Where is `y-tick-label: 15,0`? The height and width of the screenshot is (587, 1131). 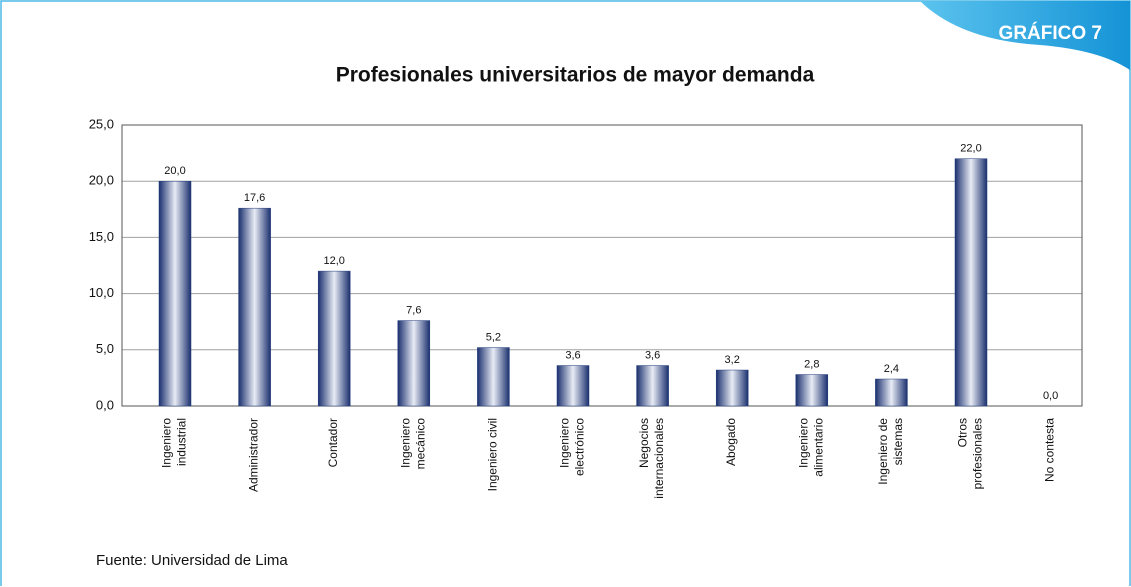 y-tick-label: 15,0 is located at coordinates (101, 236).